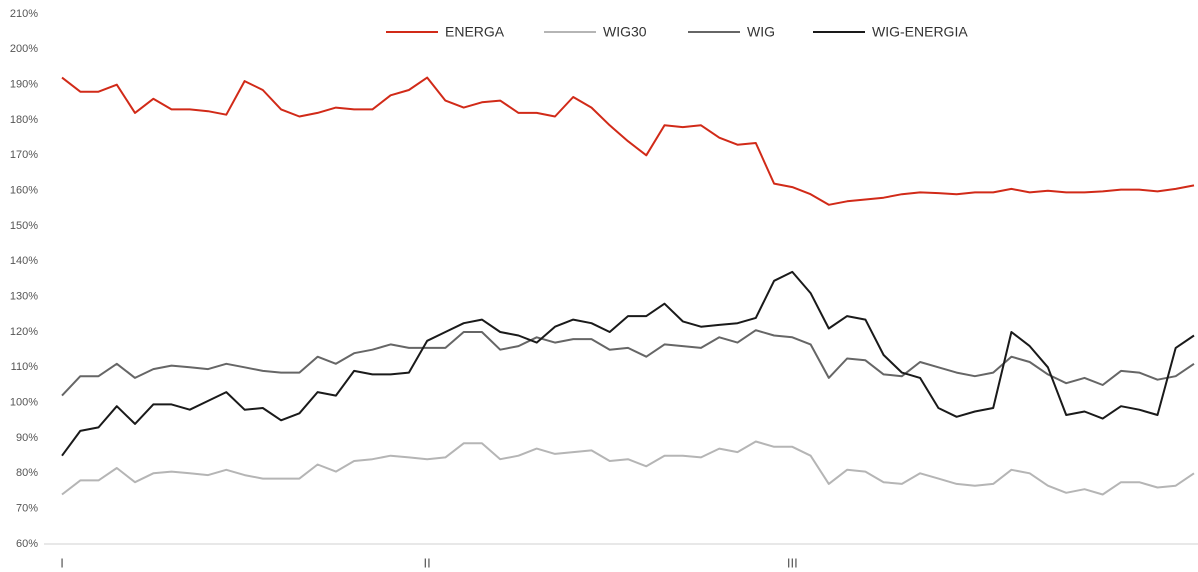  What do you see at coordinates (625, 32) in the screenshot?
I see `legend-label: WIG30` at bounding box center [625, 32].